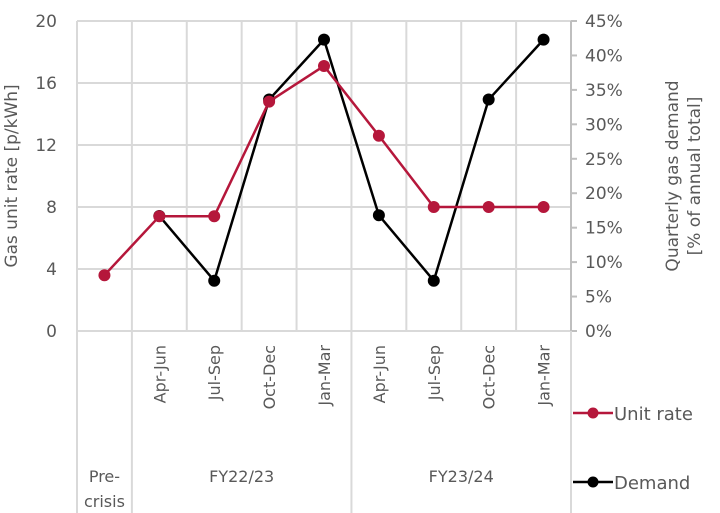  Describe the element at coordinates (604, 160) in the screenshot. I see `right-tick-label: 25%` at that location.